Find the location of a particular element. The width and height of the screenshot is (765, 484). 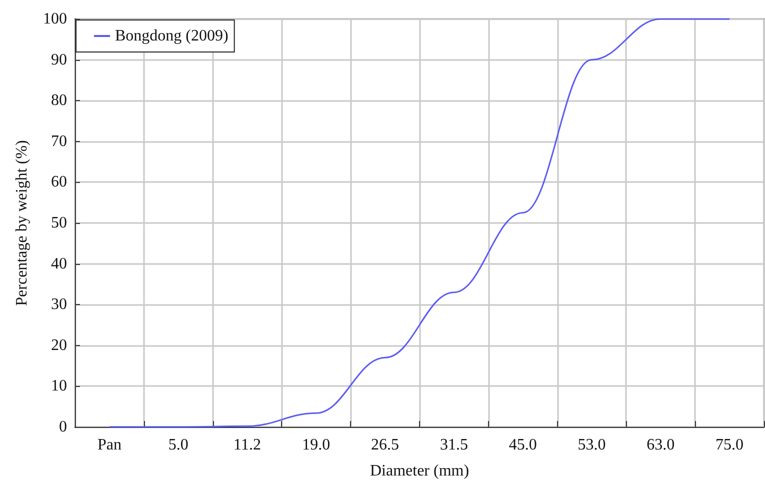

legend-label: Bongdong (2009) is located at coordinates (171, 36).